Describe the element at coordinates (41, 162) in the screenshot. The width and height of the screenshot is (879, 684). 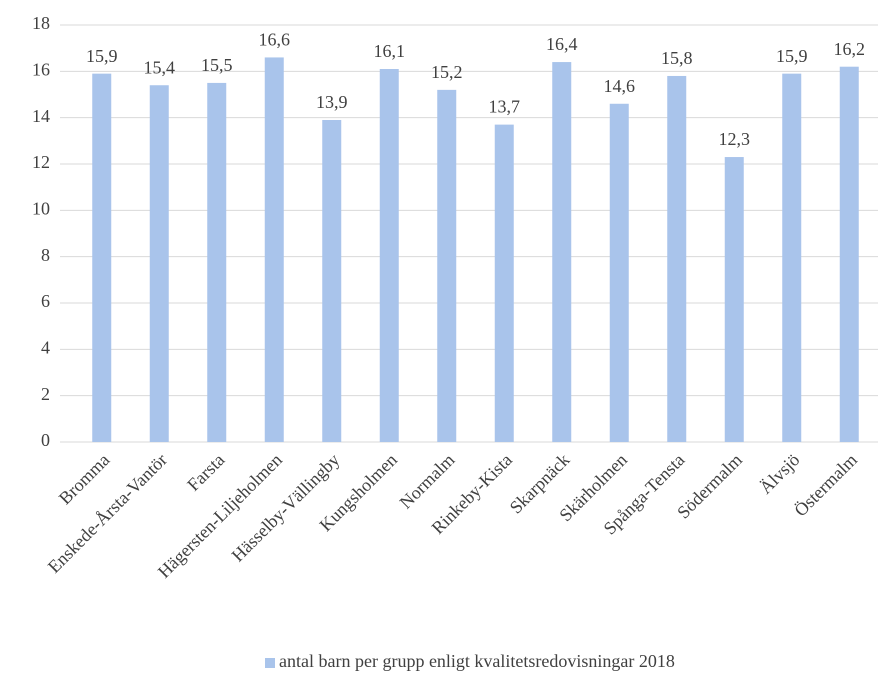
I see `y-tick-label: 12` at that location.